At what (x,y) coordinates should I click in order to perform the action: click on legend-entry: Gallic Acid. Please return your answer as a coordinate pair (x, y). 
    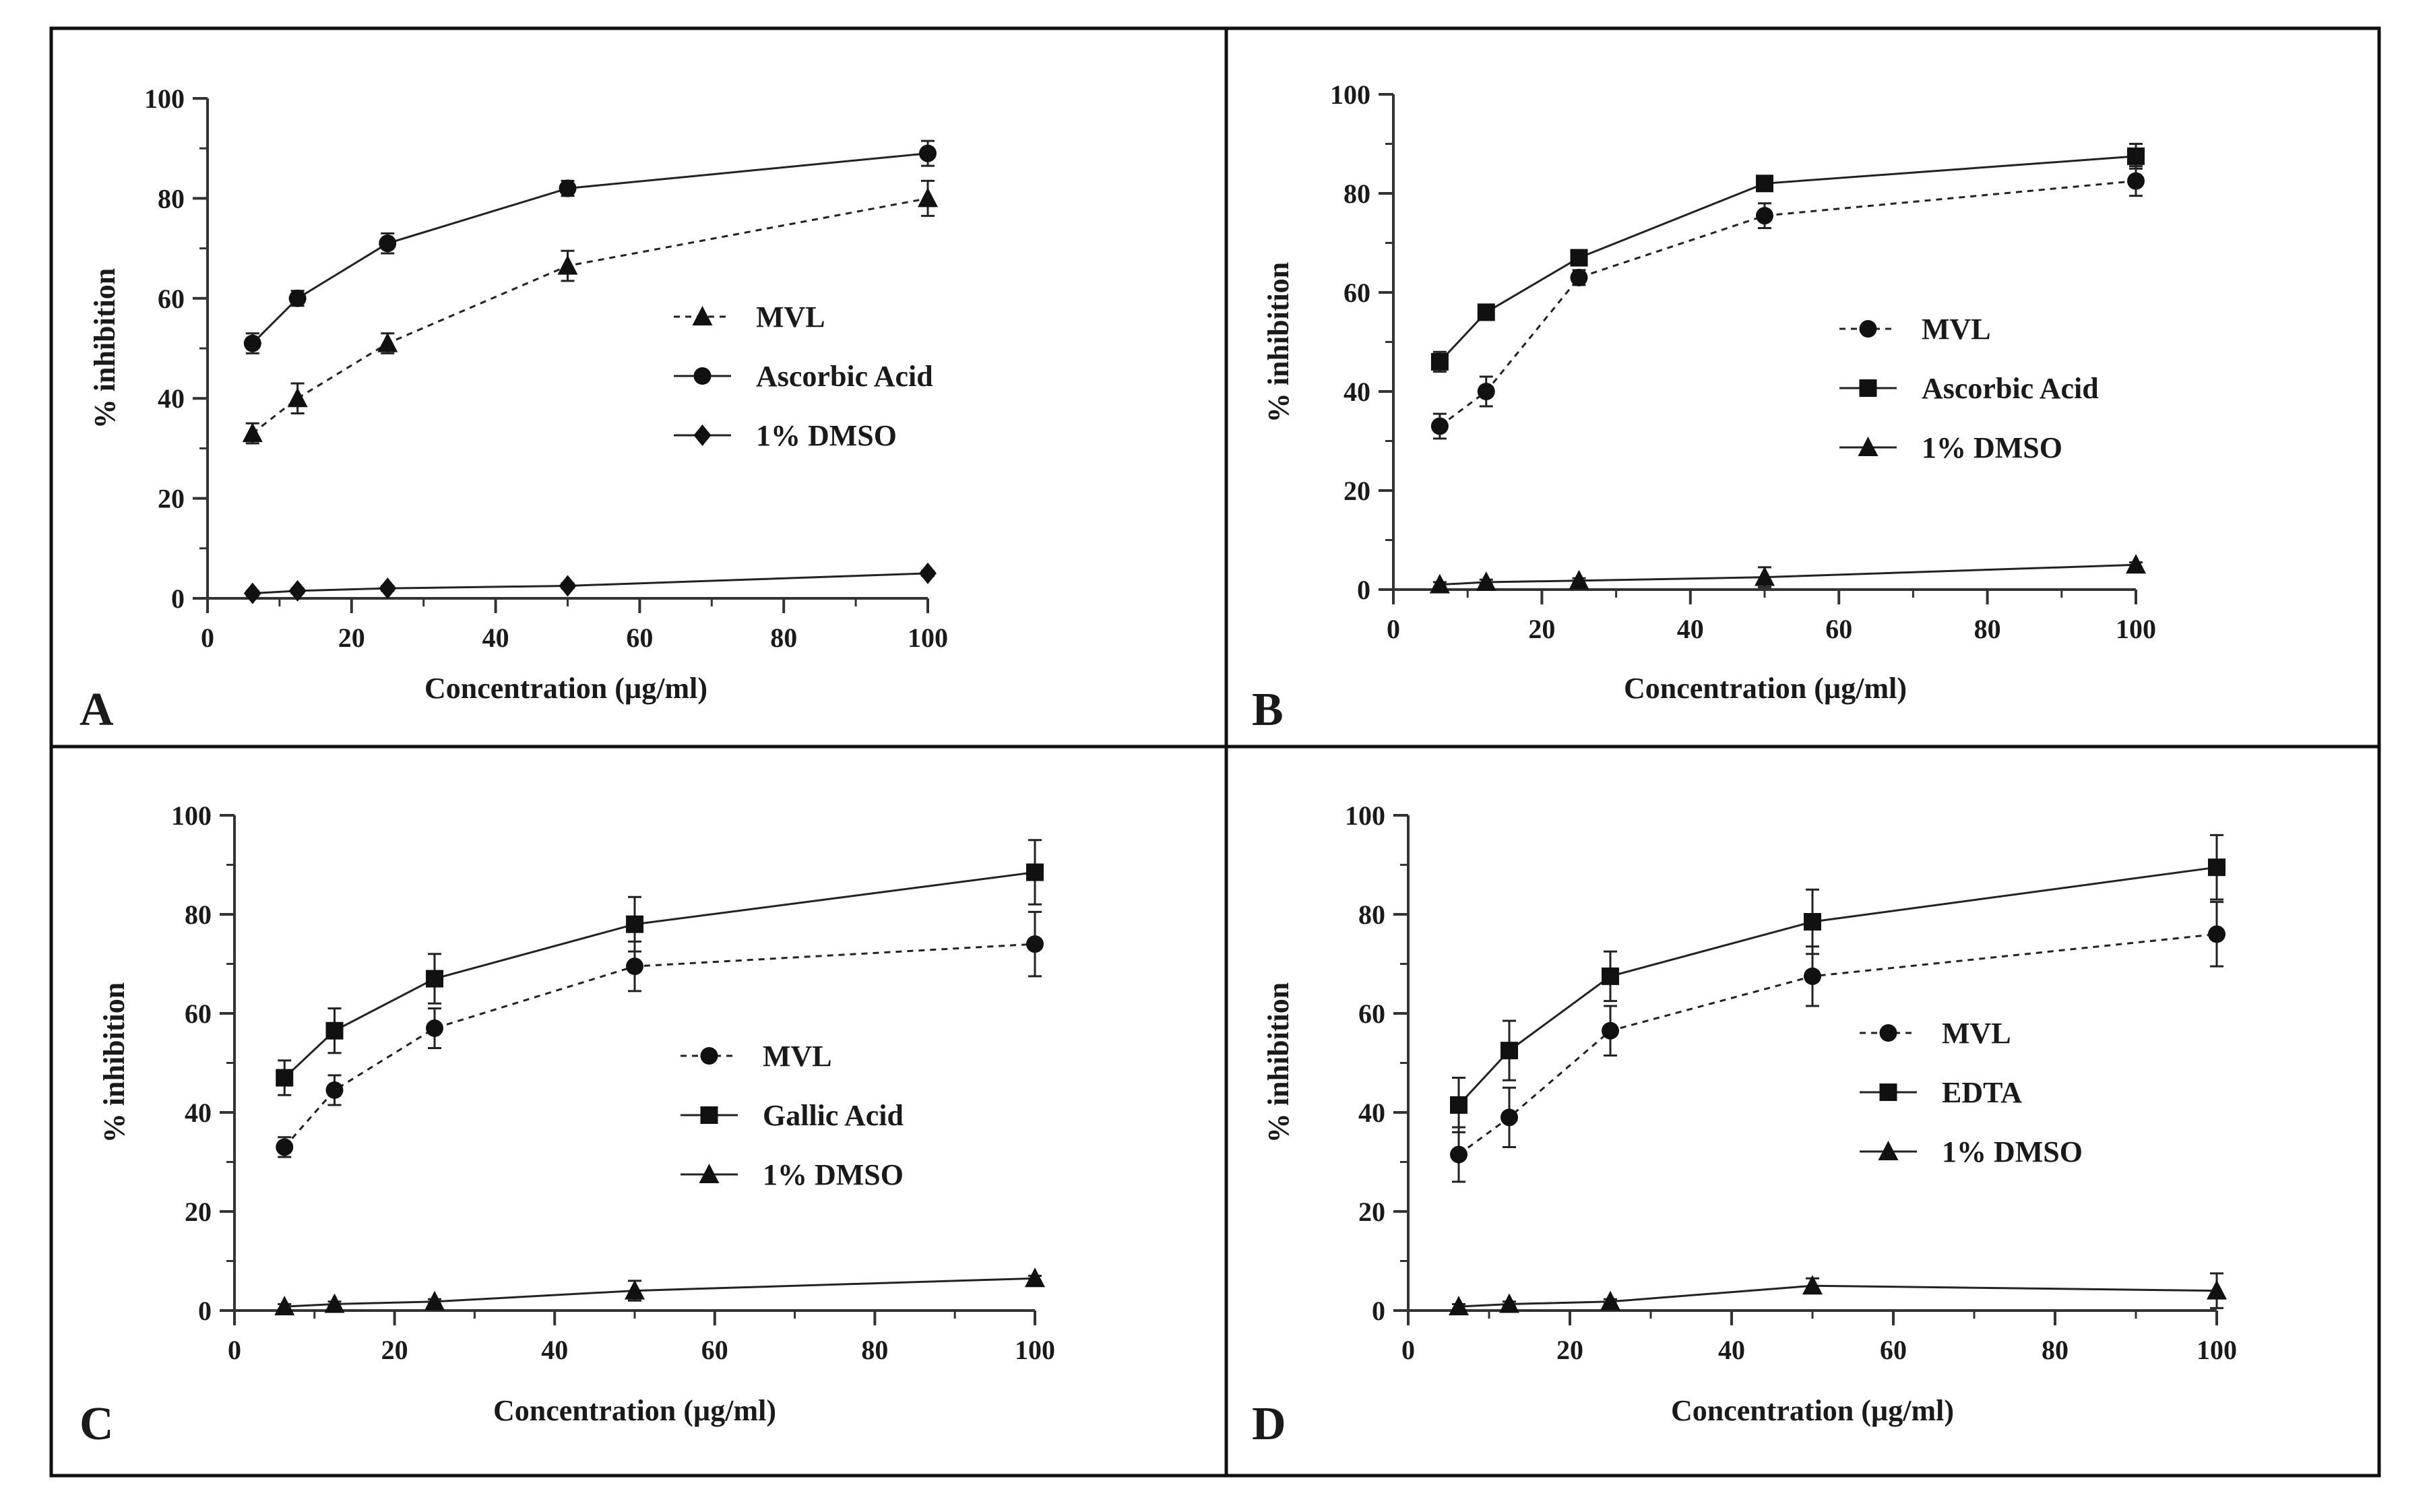
    Looking at the image, I should click on (793, 1115).